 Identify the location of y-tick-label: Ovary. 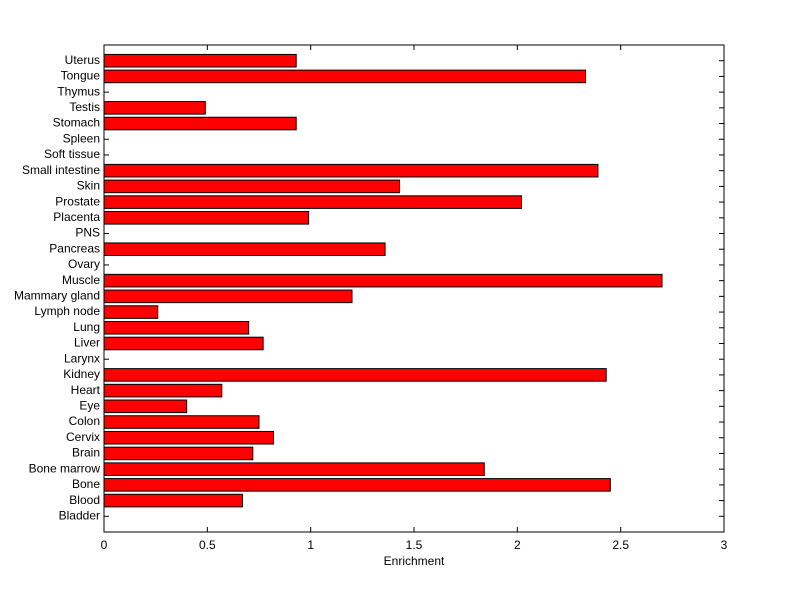
(84, 264).